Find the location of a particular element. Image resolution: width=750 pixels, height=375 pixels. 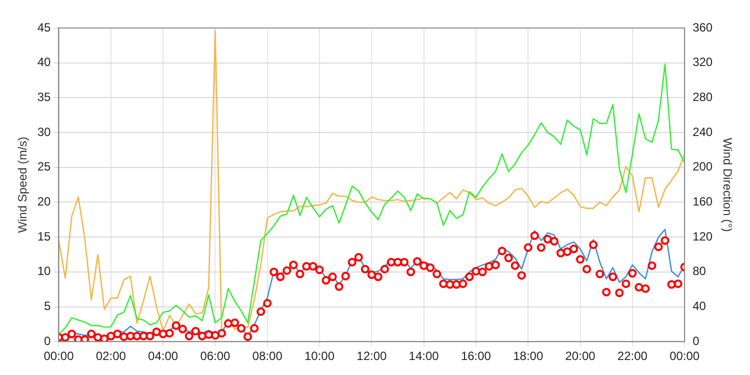

y2-tick-label: 160 is located at coordinates (702, 201).